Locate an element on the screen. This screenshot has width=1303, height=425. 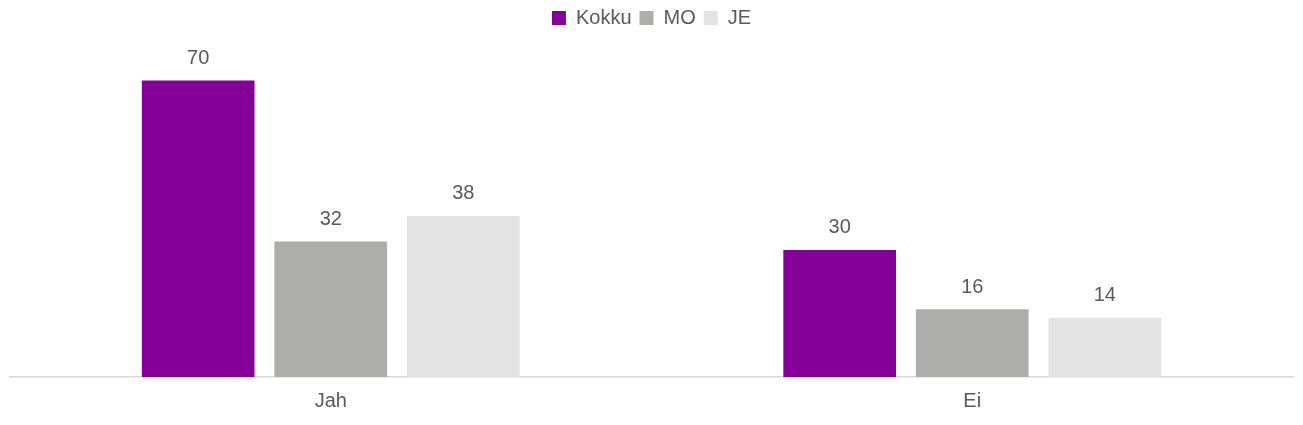
x-tick-label: Ei is located at coordinates (972, 399).